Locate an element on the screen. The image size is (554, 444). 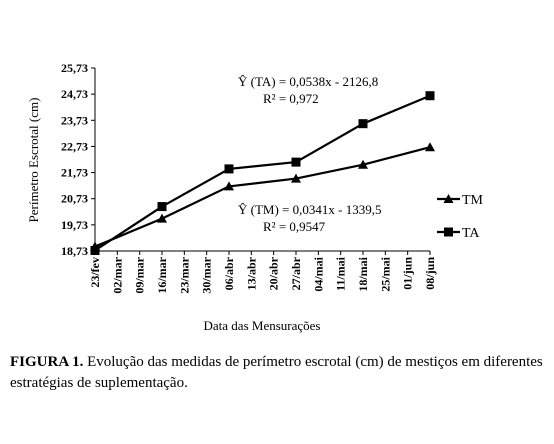
x-tick-label: 01/jun is located at coordinates (408, 273).